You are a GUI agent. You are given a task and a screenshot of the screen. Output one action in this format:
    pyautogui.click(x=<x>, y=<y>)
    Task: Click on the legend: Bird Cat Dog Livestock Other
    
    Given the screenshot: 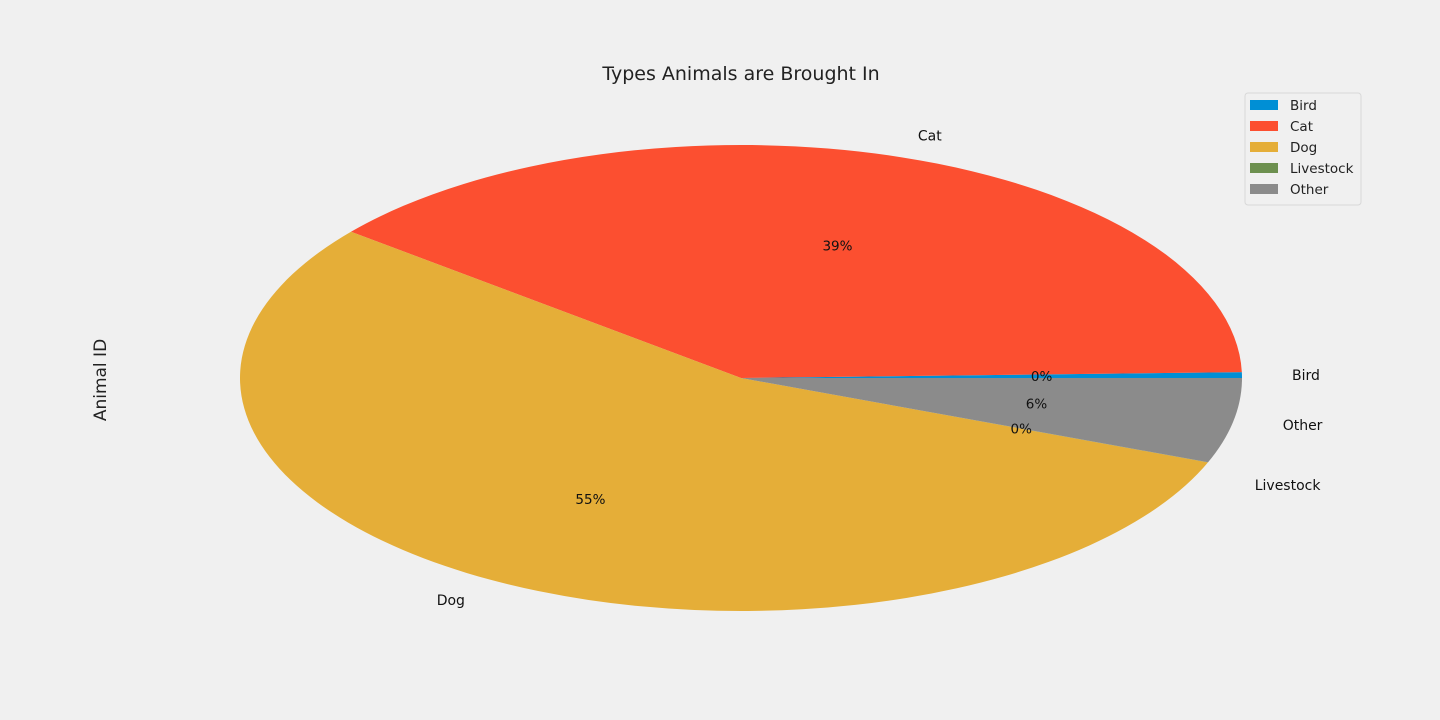 What is the action you would take?
    pyautogui.click(x=1303, y=149)
    